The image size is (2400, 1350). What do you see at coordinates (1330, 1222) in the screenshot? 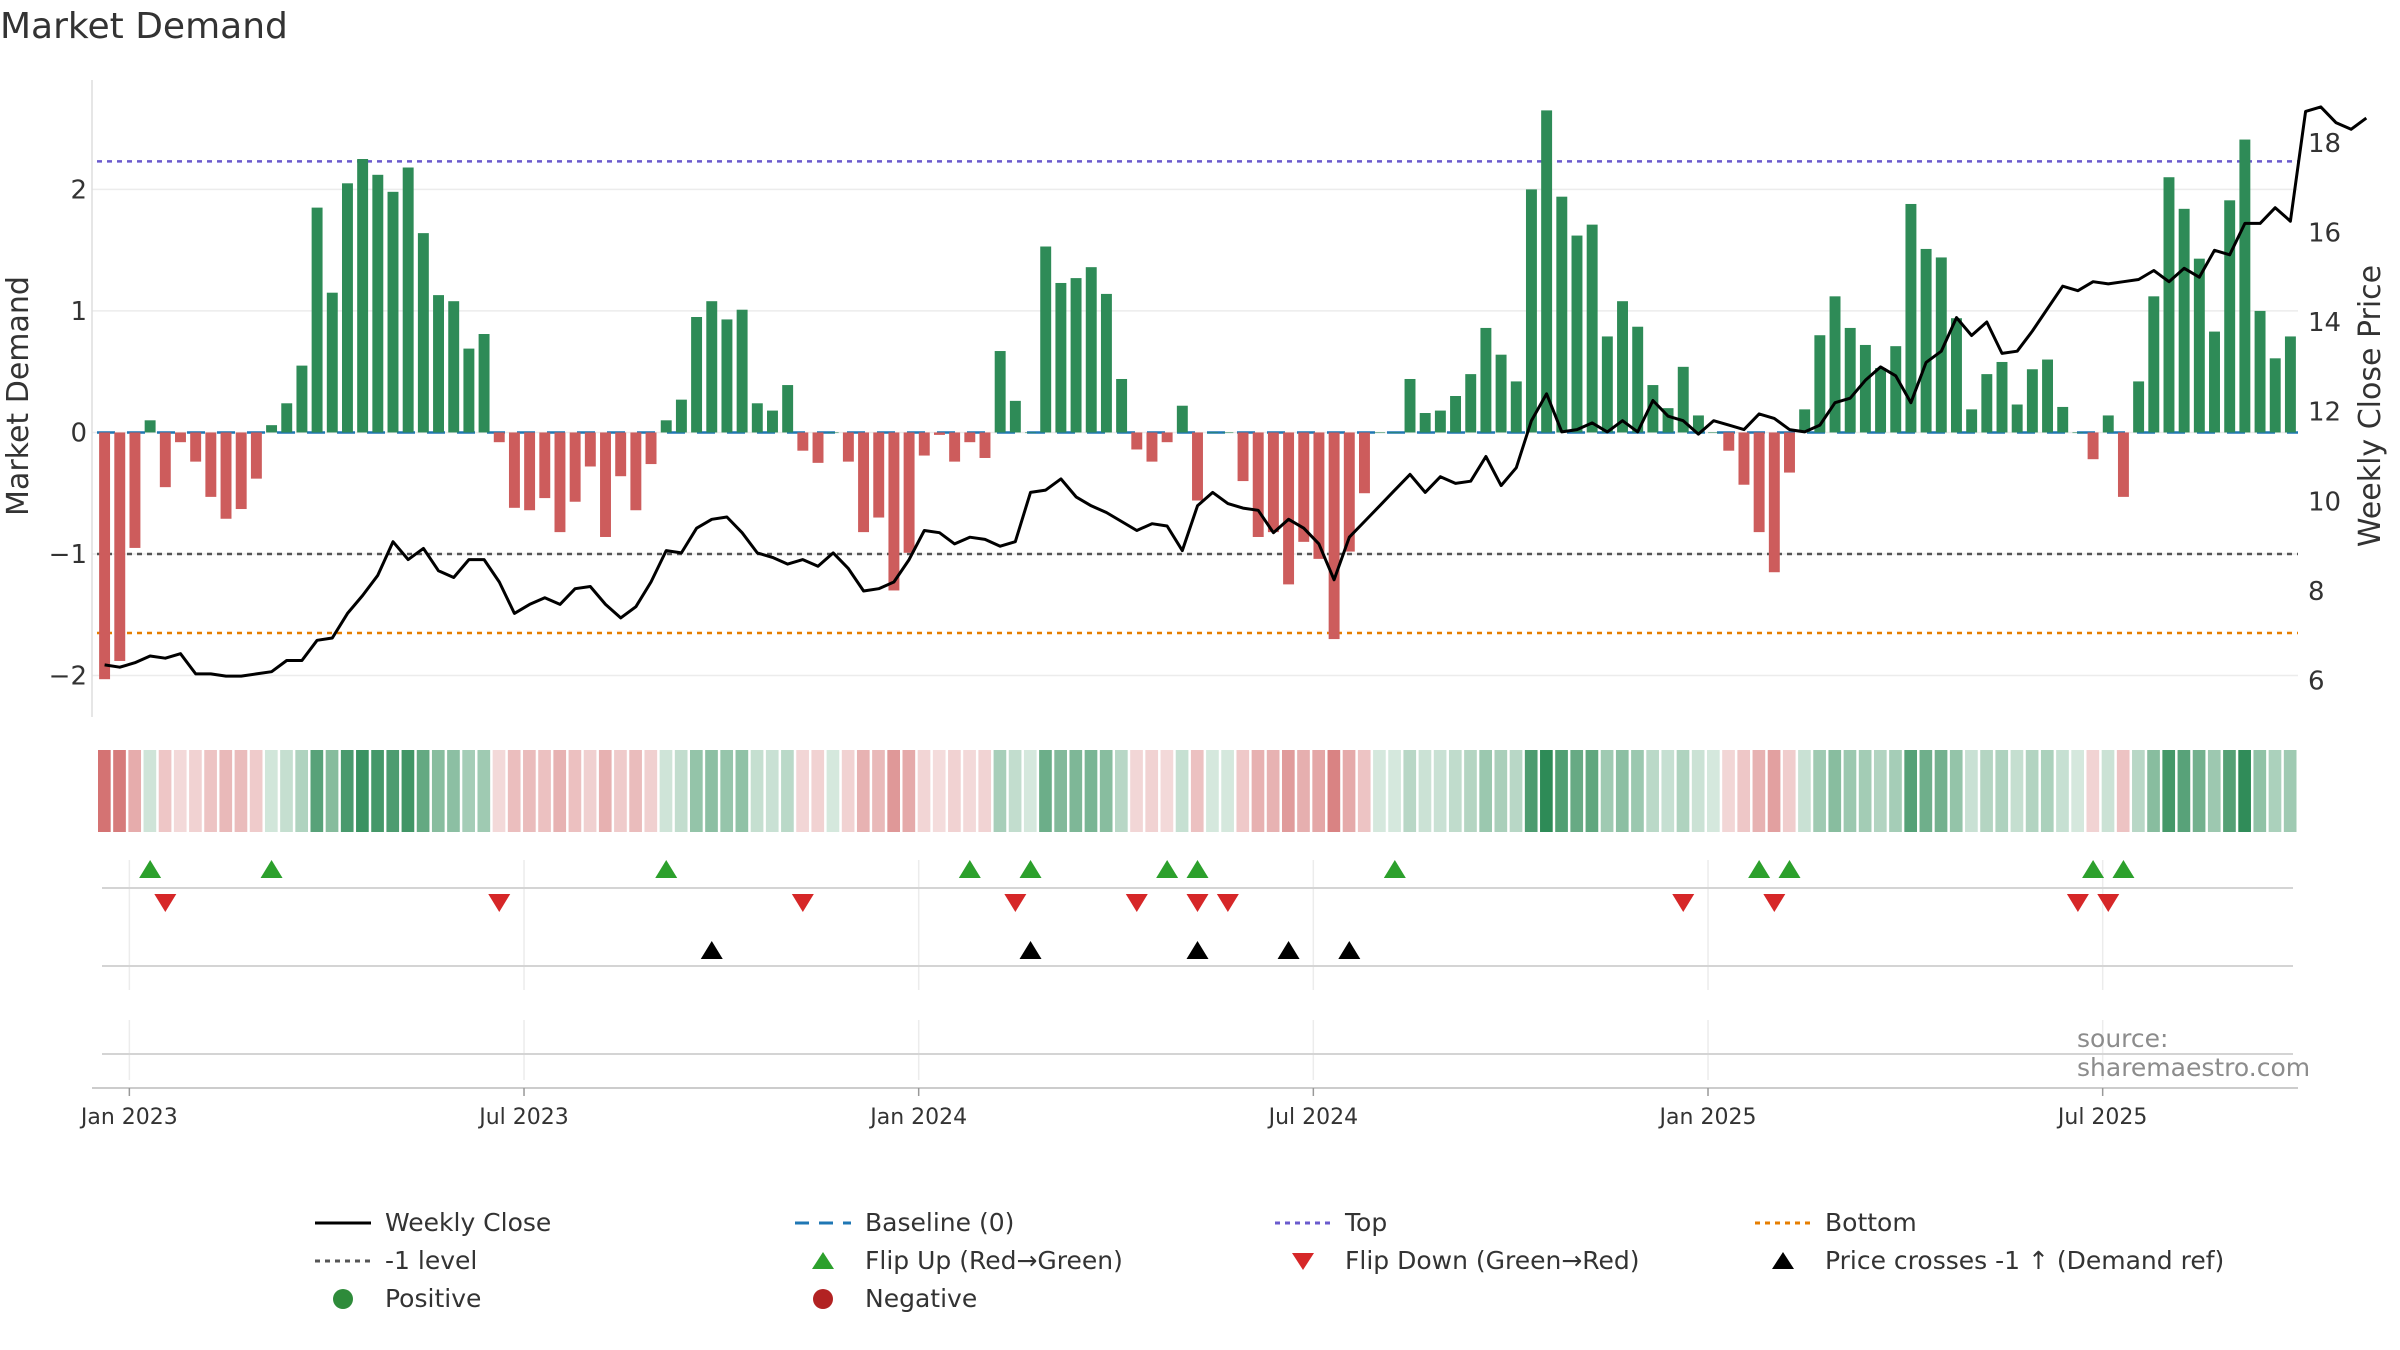
I see `legend-item: Top` at bounding box center [1330, 1222].